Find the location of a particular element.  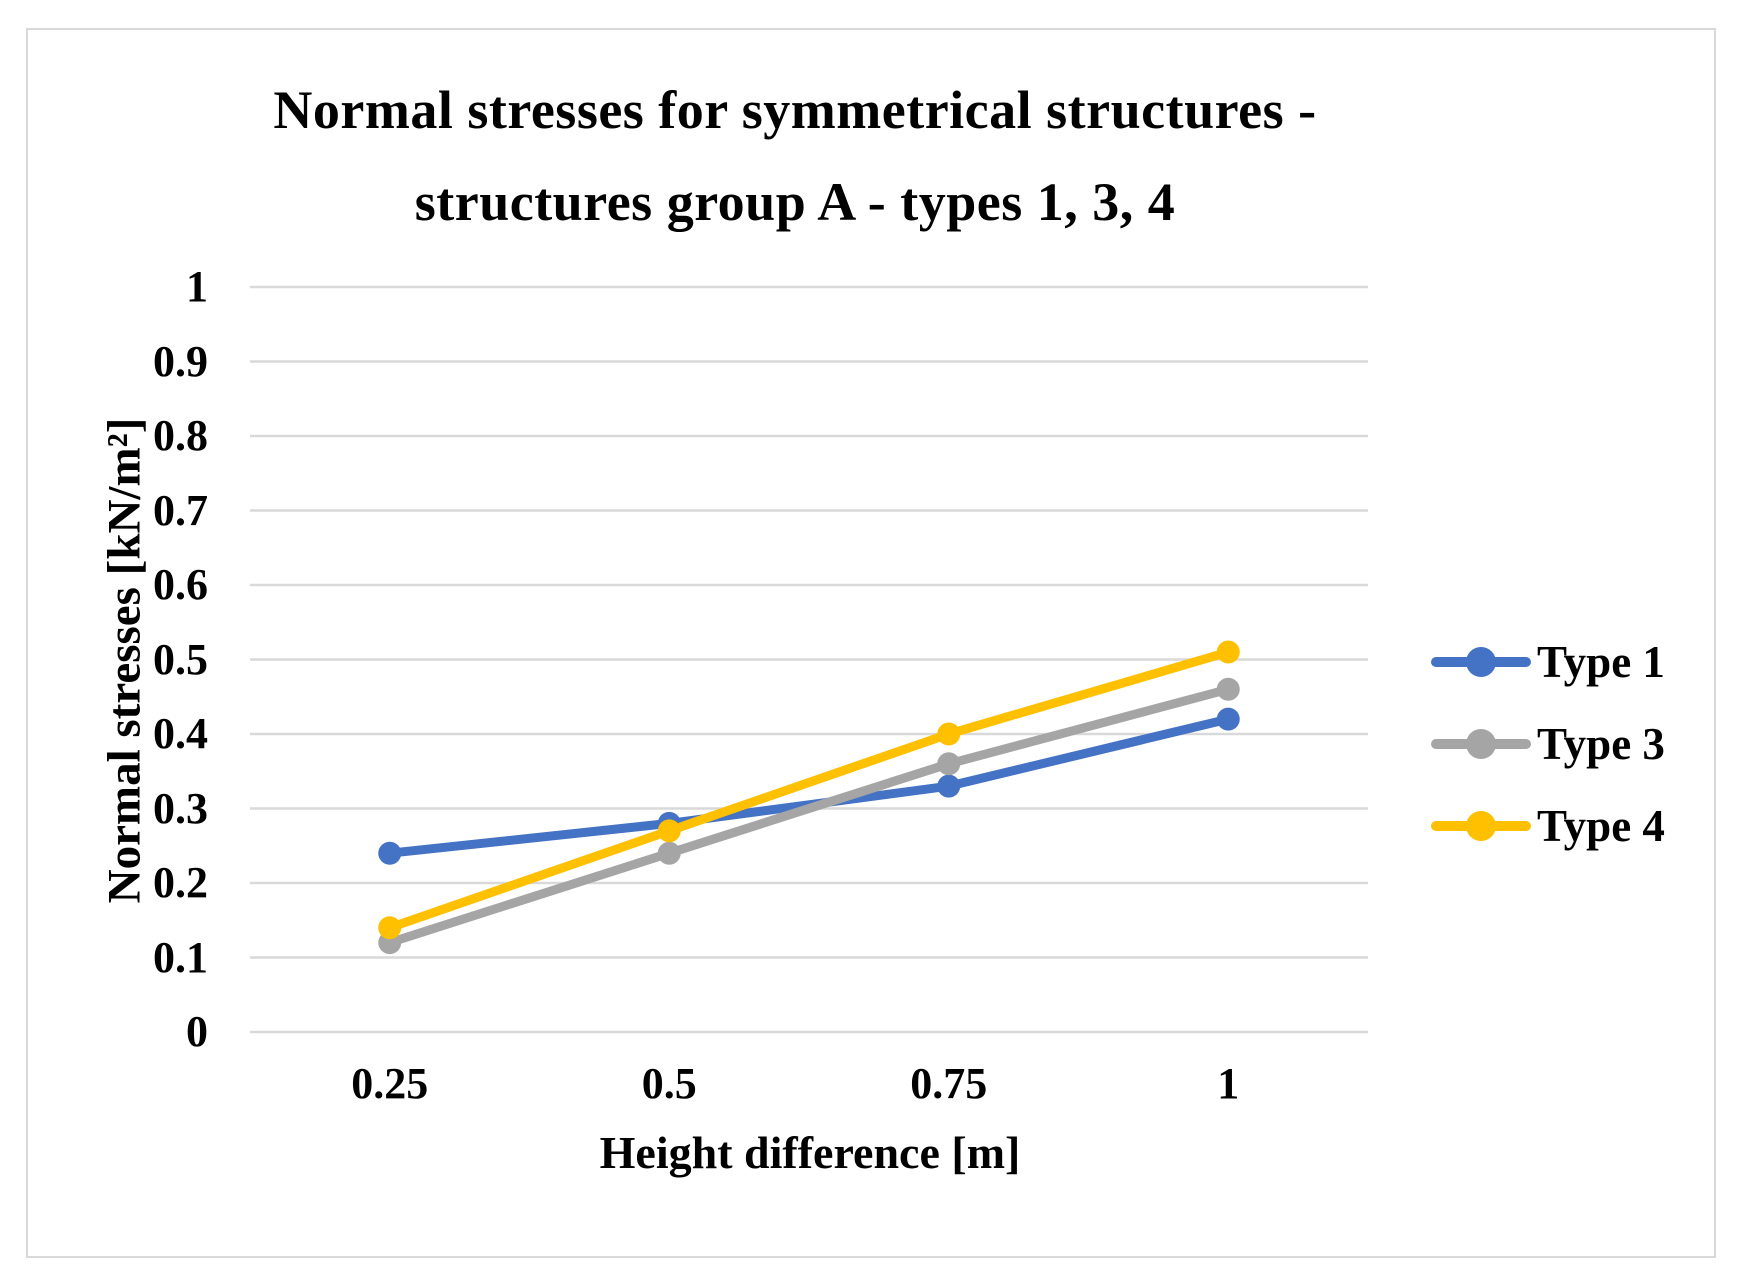

x-tick-label: 0.75 is located at coordinates (949, 1083).